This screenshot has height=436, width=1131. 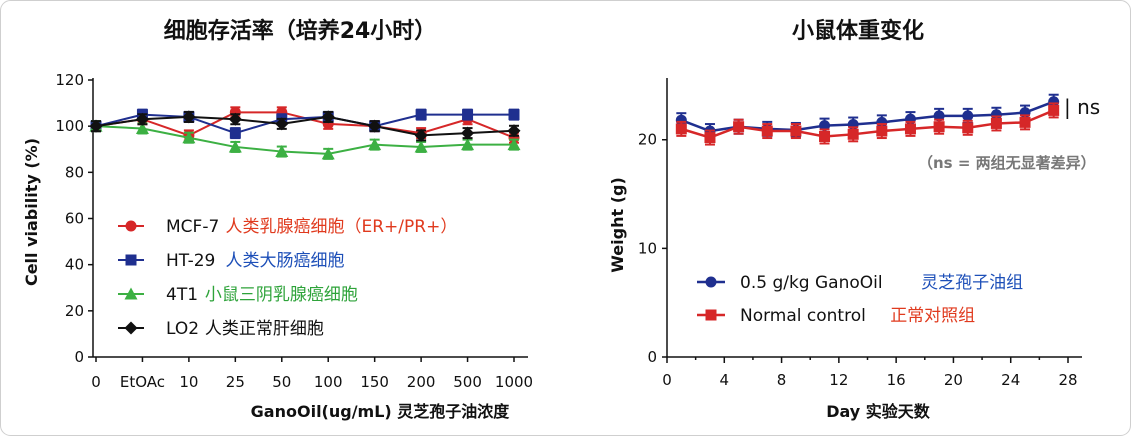 I want to click on x-axis-label: Day 实验天数, so click(x=878, y=411).